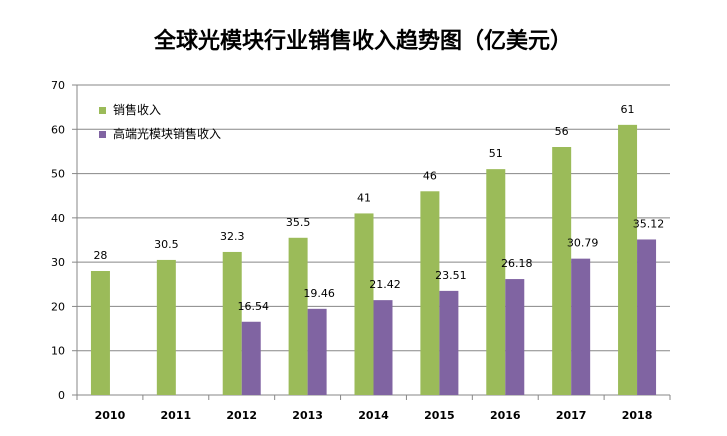 This screenshot has height=436, width=727. Describe the element at coordinates (364, 197) in the screenshot. I see `data-label: 41` at that location.